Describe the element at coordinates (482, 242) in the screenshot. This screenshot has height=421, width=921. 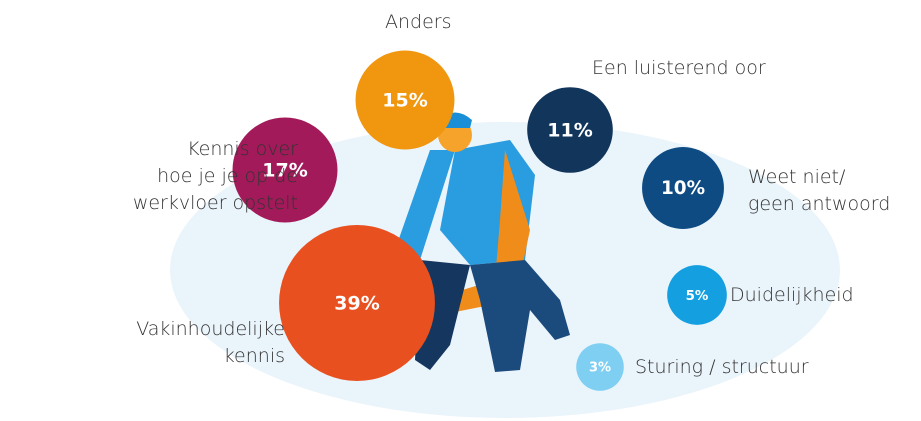
I see `person-illustration` at that location.